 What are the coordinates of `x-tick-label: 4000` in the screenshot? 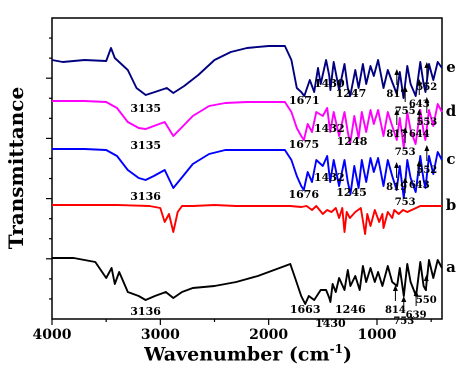 It's located at (52, 335).